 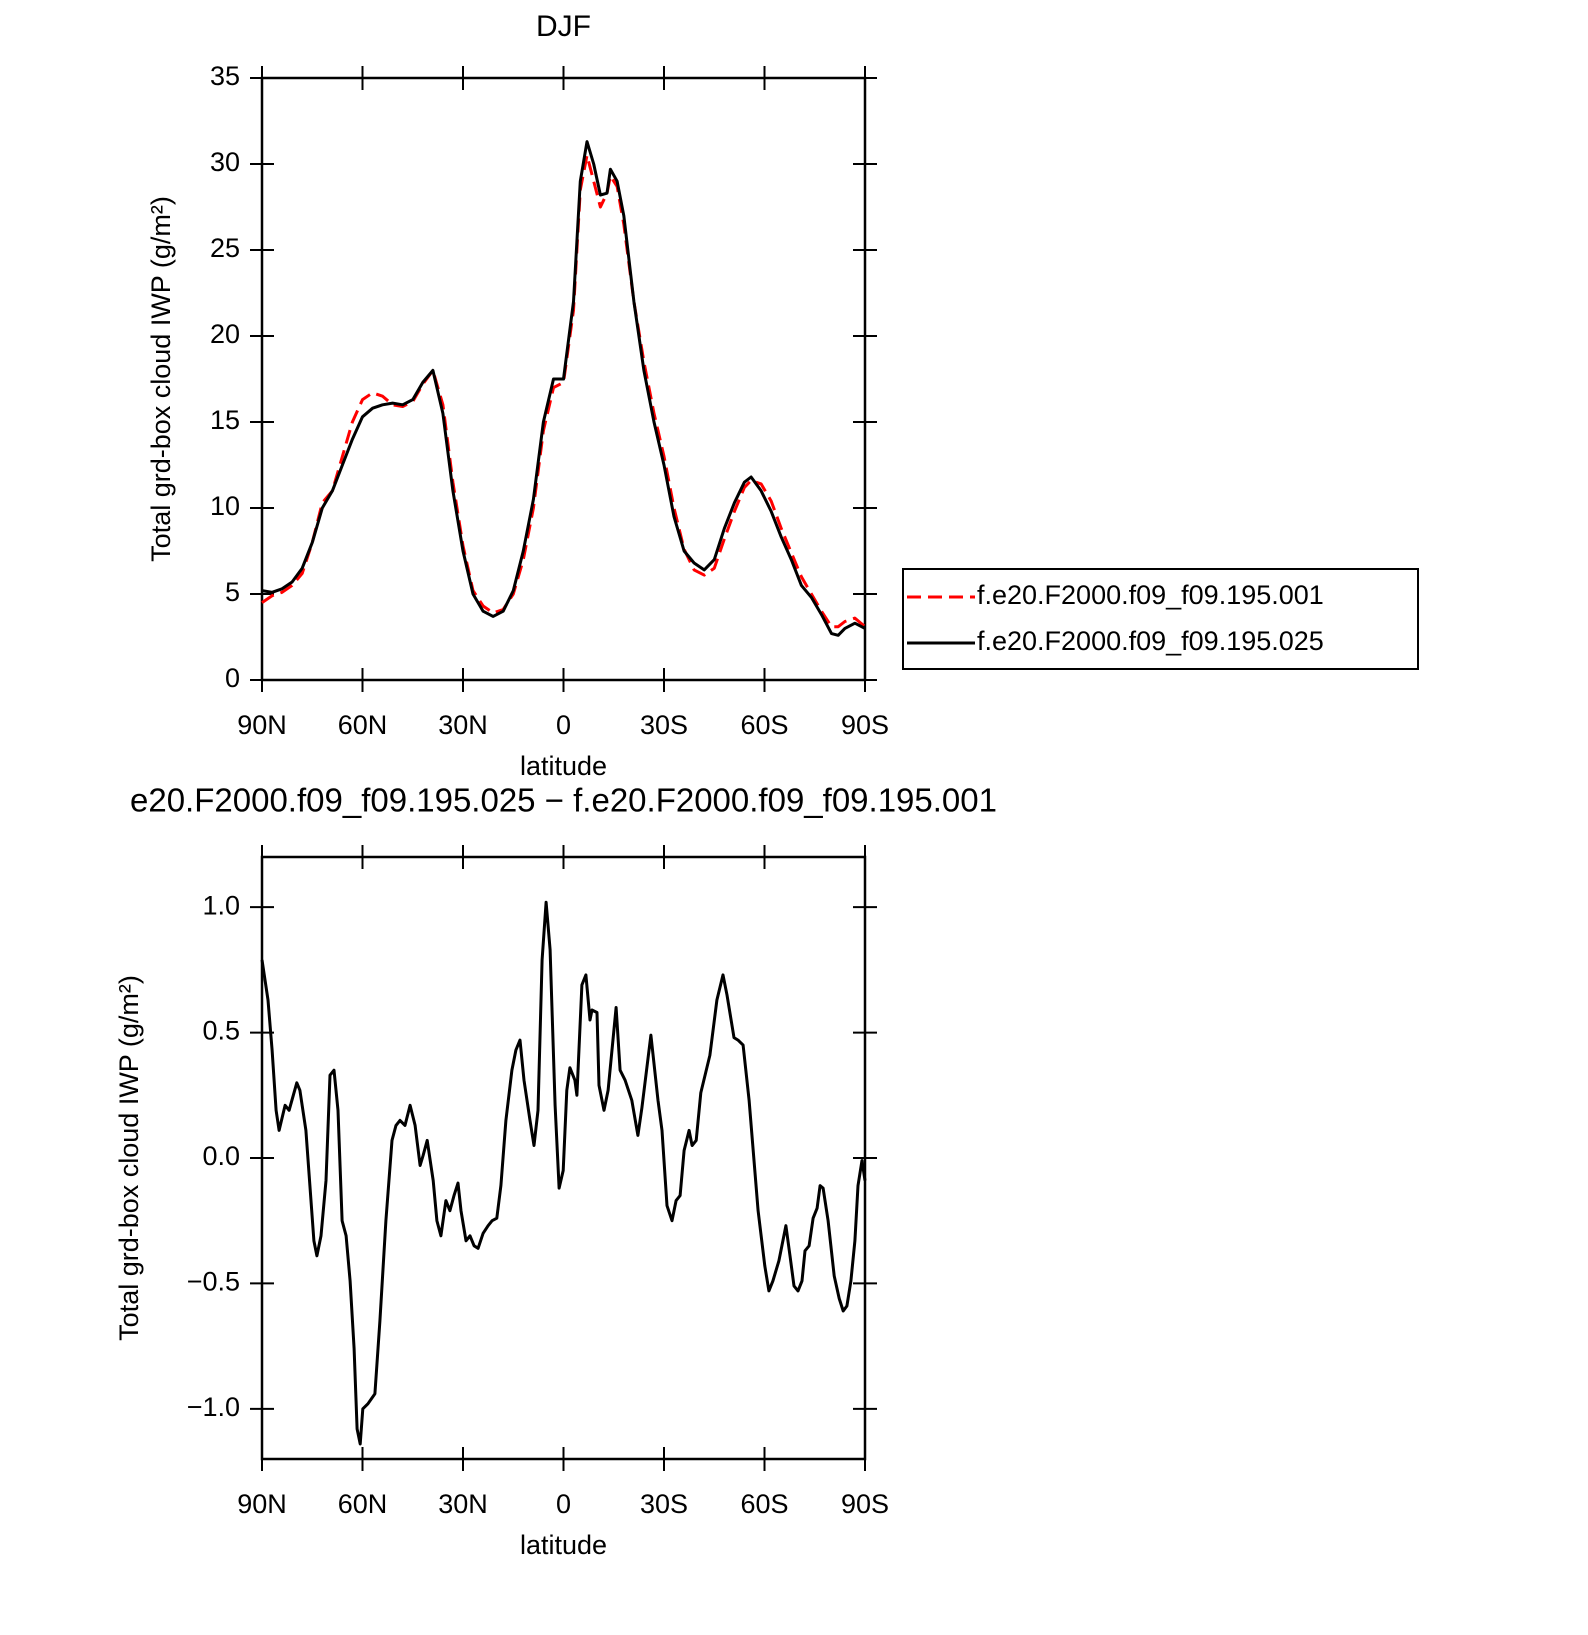 What do you see at coordinates (563, 26) in the screenshot?
I see `chart-title: DJF` at bounding box center [563, 26].